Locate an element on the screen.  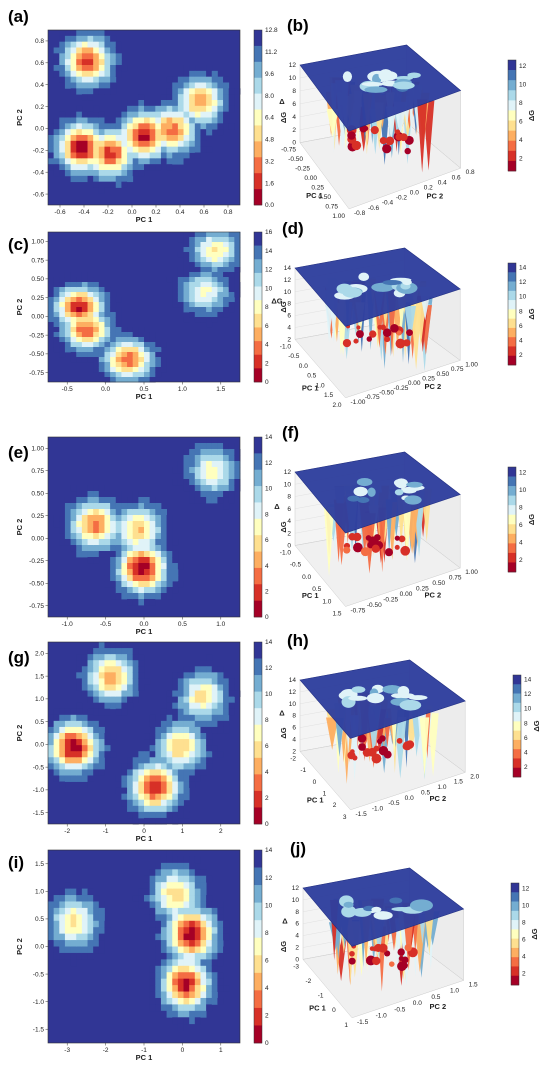
y-tick-label: 0.0 is located at coordinates (417, 1003).